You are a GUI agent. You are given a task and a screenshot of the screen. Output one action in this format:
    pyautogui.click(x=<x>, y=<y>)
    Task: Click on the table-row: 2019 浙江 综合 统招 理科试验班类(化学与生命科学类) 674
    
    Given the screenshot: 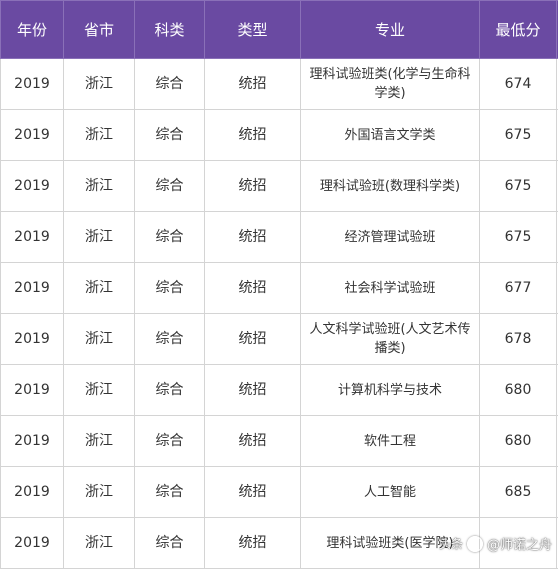 What is the action you would take?
    pyautogui.click(x=279, y=84)
    